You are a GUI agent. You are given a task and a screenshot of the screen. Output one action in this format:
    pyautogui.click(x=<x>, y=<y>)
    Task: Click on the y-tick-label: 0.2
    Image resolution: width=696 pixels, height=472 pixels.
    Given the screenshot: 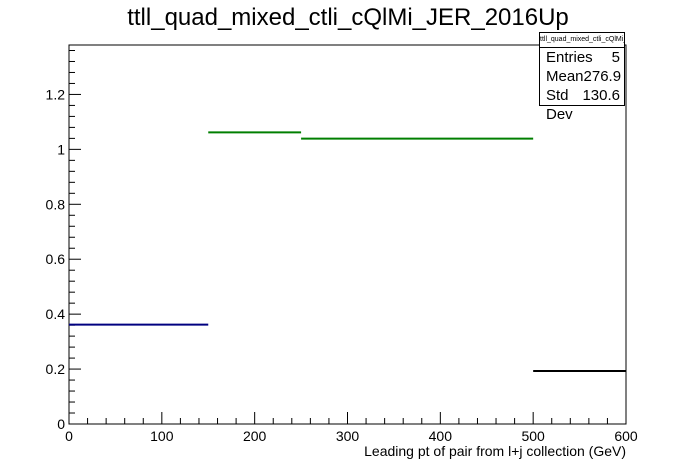 What is the action you would take?
    pyautogui.click(x=56, y=369)
    